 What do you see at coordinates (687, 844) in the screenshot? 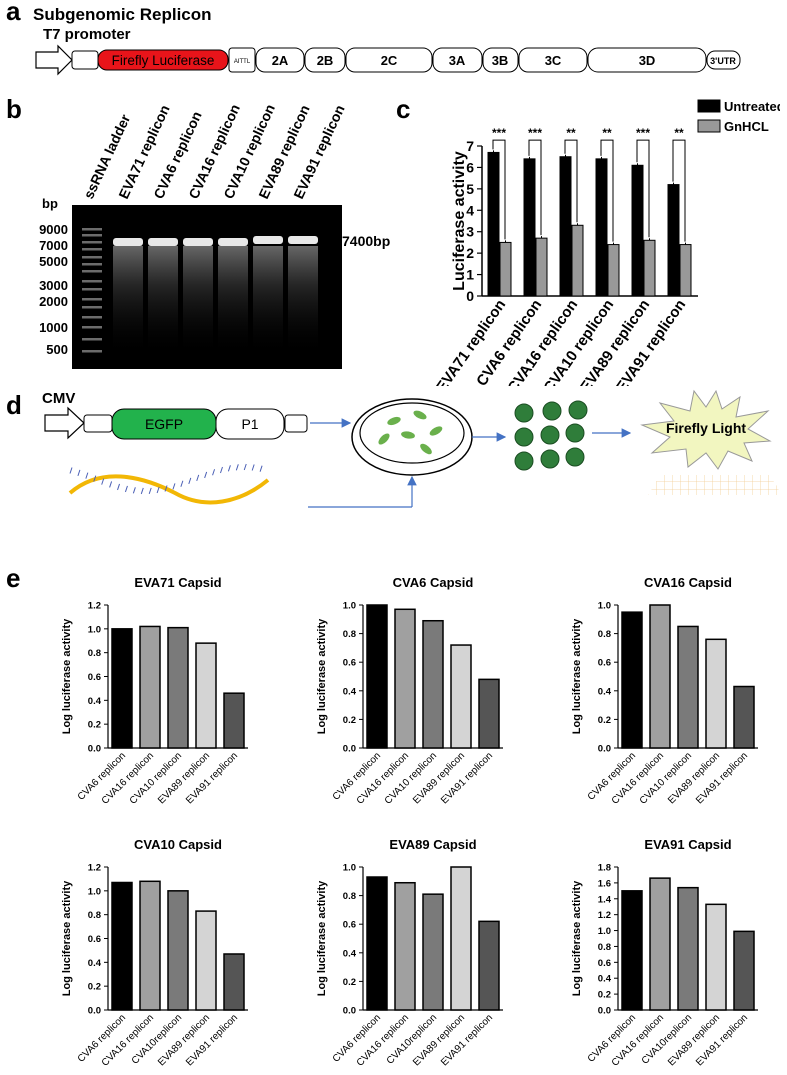
I see `chart-title: EVA91 Capsid` at bounding box center [687, 844].